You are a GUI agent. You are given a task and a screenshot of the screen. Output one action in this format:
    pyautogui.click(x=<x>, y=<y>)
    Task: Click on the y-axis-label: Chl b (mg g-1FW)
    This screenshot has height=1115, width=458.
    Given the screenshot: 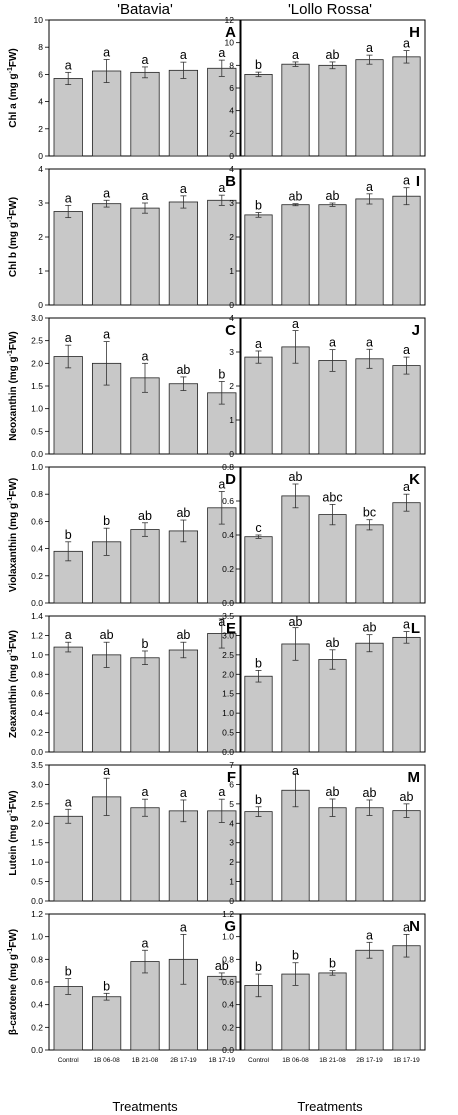 What is the action you would take?
    pyautogui.click(x=13, y=237)
    